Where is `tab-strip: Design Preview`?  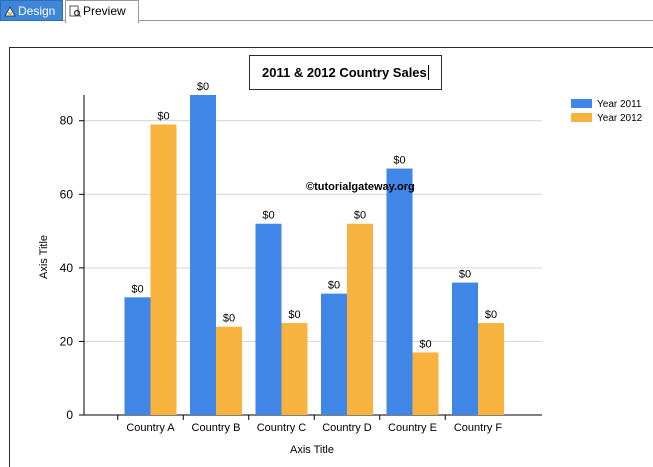 tab-strip: Design Preview is located at coordinates (326, 12).